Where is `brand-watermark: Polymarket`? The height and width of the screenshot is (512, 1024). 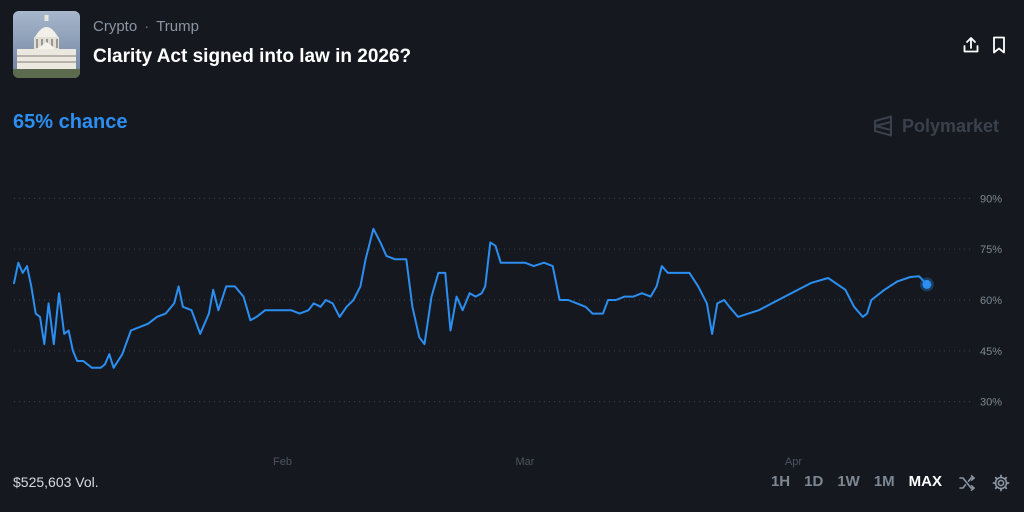
brand-watermark: Polymarket is located at coordinates (936, 126).